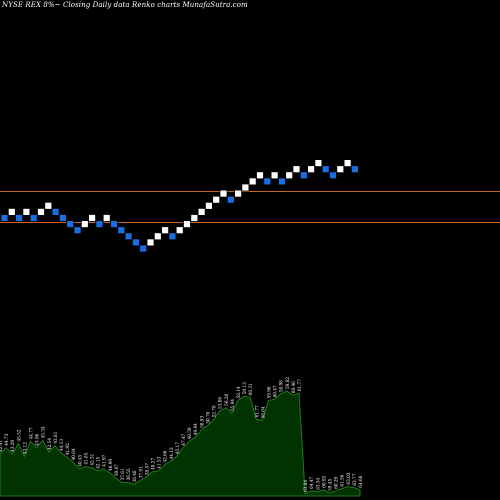 The image size is (500, 500). What do you see at coordinates (140, 472) in the screenshot?
I see `volume-label: 37.91` at bounding box center [140, 472].